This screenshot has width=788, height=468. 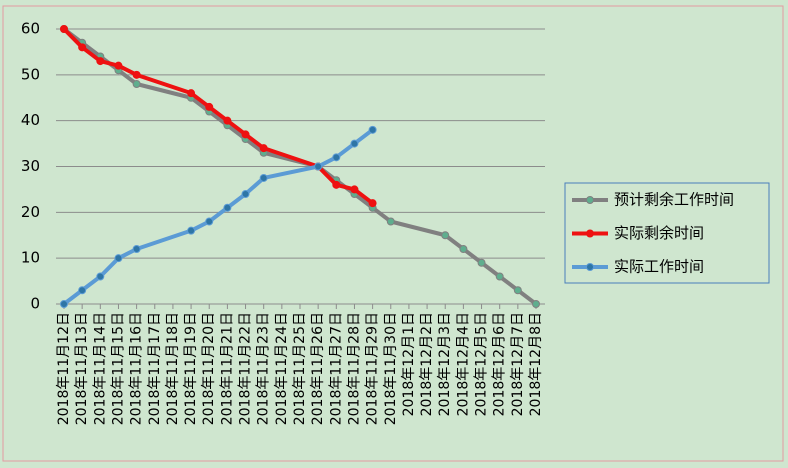 What do you see at coordinates (659, 267) in the screenshot?
I see `legend-label: 实际工作时间` at bounding box center [659, 267].